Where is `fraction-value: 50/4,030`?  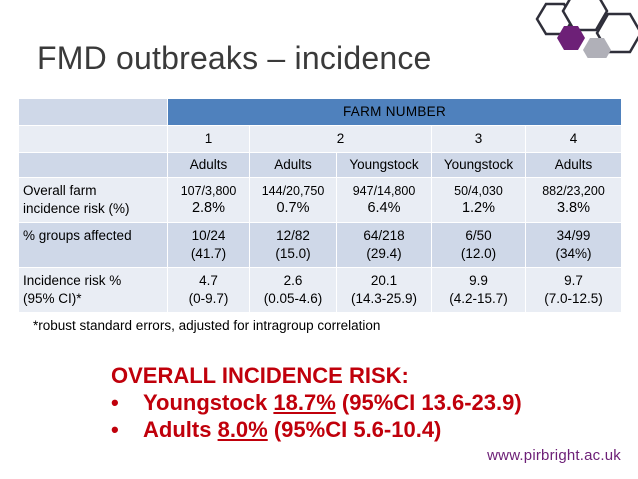
fraction-value: 50/4,030 is located at coordinates (478, 190).